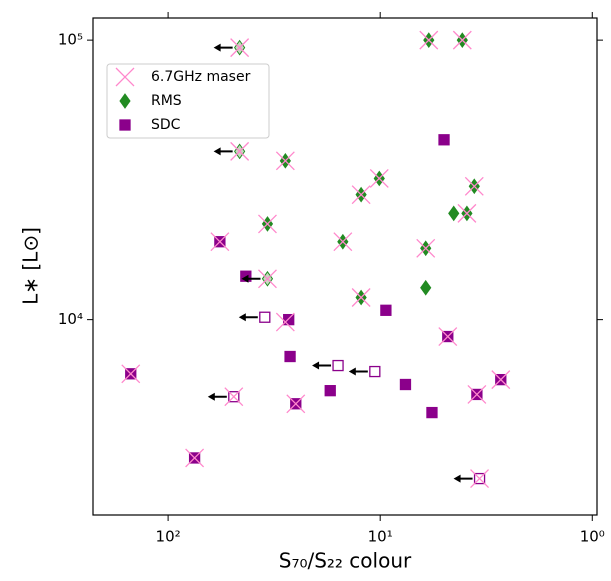 The image size is (611, 581). Describe the element at coordinates (592, 537) in the screenshot. I see `x-tick-label: 10⁰` at that location.